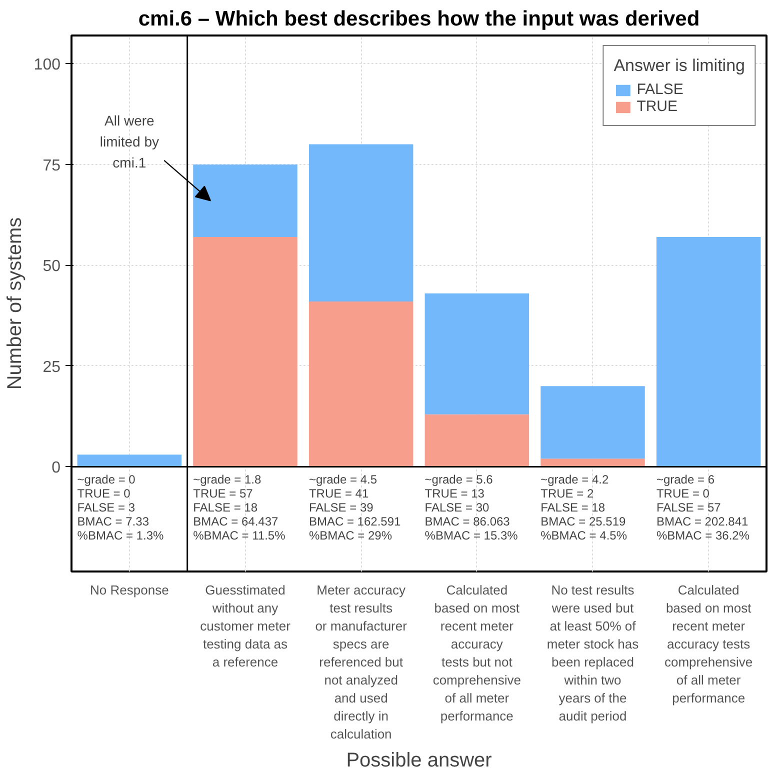  What do you see at coordinates (51, 367) in the screenshot?
I see `y-tick-label: 25` at bounding box center [51, 367].